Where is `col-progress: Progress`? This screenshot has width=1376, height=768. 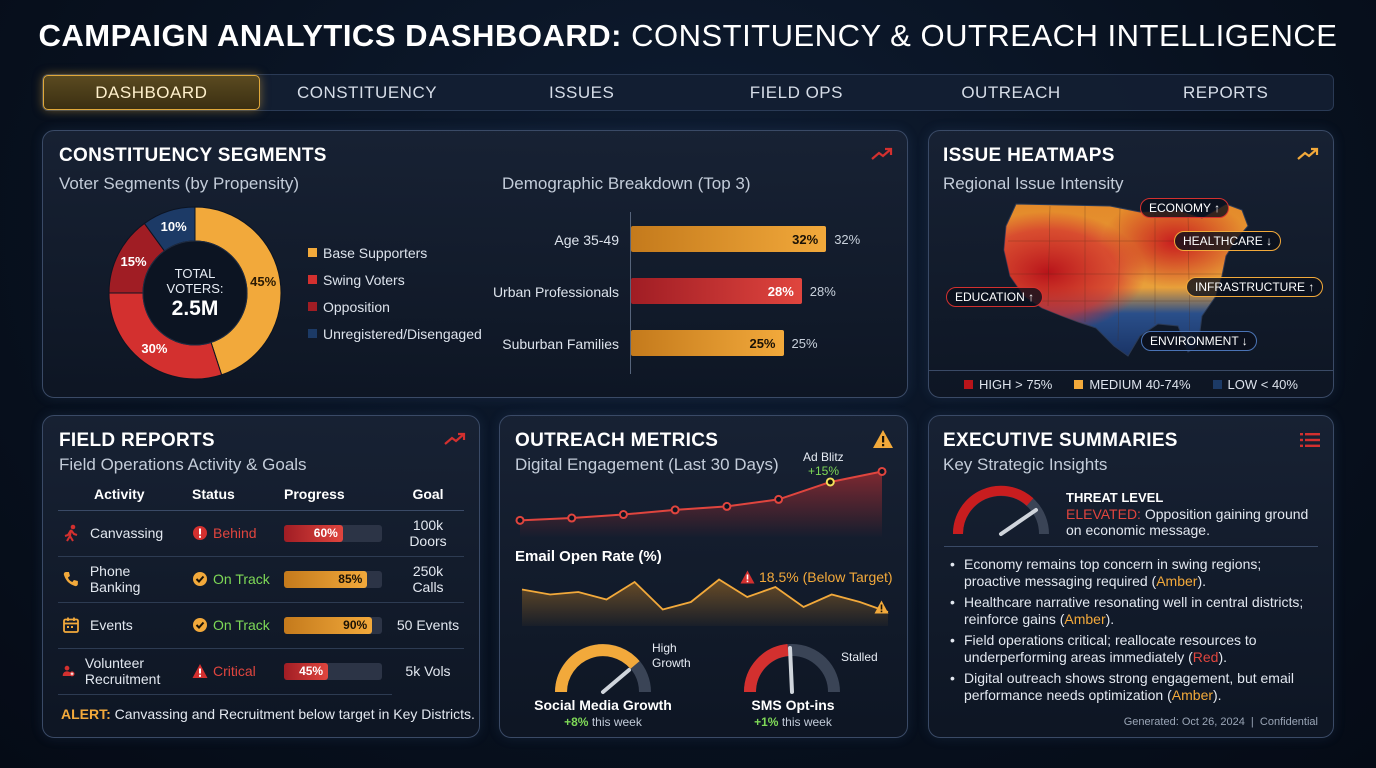
col-progress: Progress is located at coordinates (336, 497).